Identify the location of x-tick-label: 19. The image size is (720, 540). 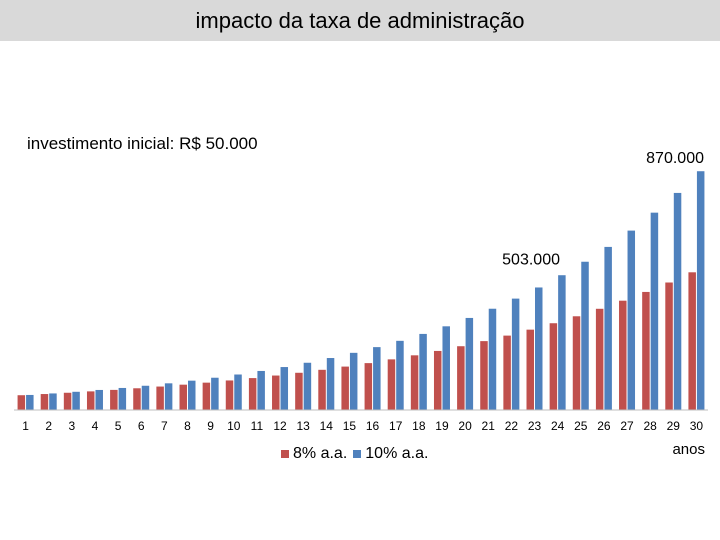
(442, 426).